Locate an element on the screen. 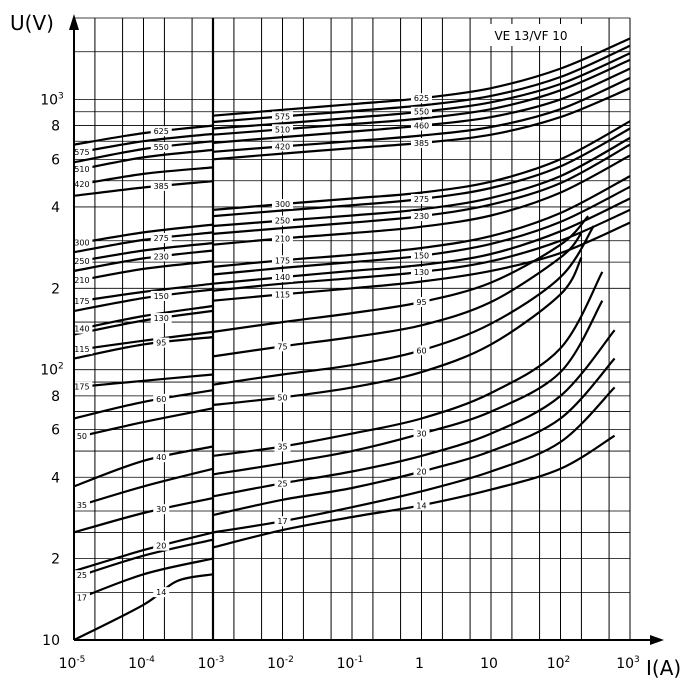 The height and width of the screenshot is (682, 700). y-tick-label: 4 is located at coordinates (55, 208).